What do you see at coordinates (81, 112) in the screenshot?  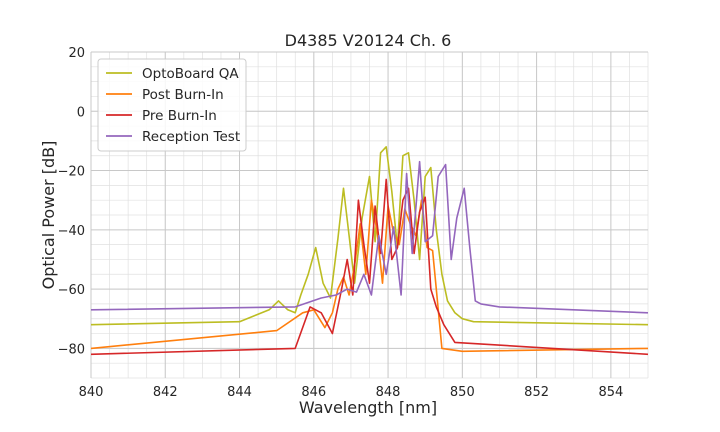 I see `y-tick-label: 0` at bounding box center [81, 112].